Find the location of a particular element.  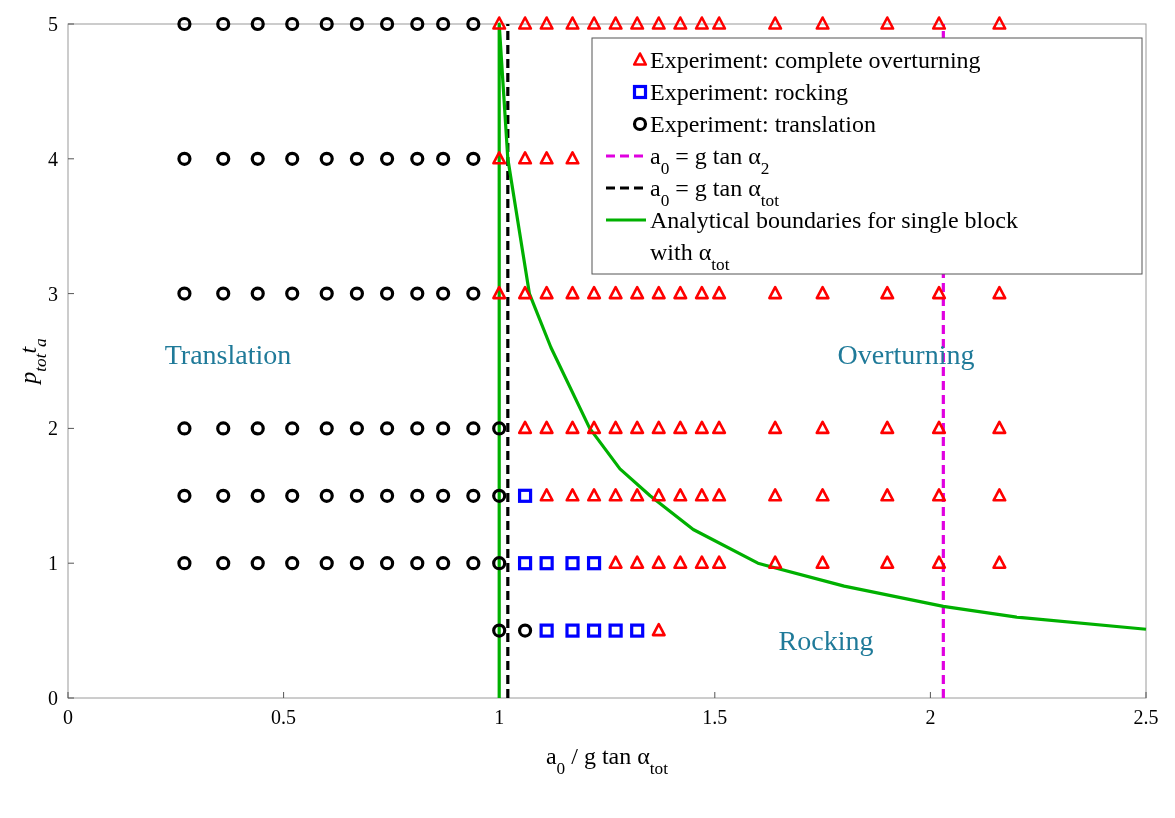

x-tick-label: 0 is located at coordinates (68, 717).